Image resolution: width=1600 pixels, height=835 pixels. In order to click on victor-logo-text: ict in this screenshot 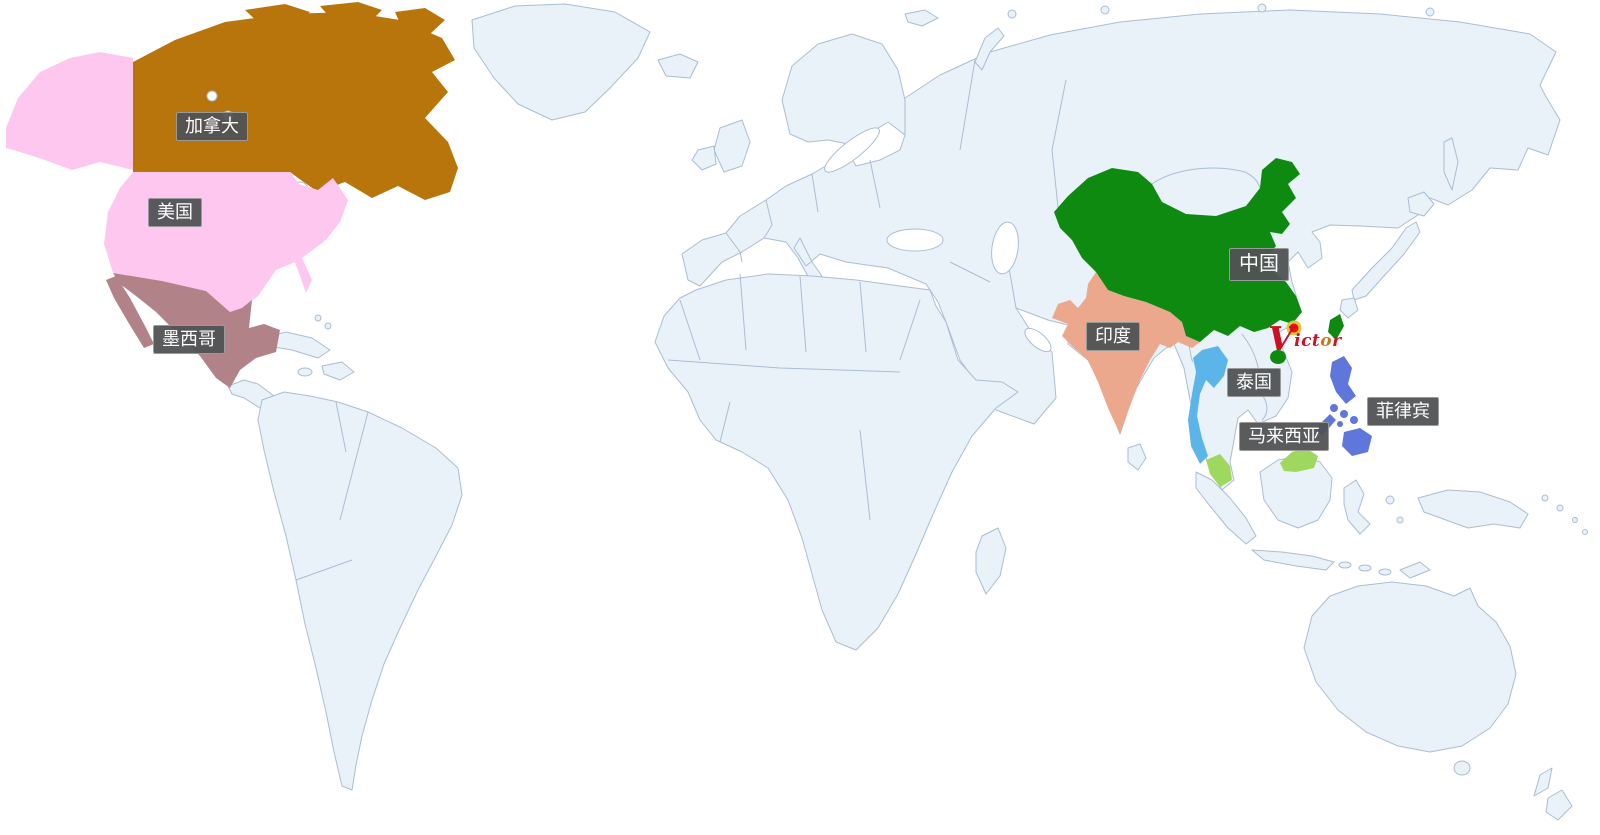, I will do `click(1307, 341)`.